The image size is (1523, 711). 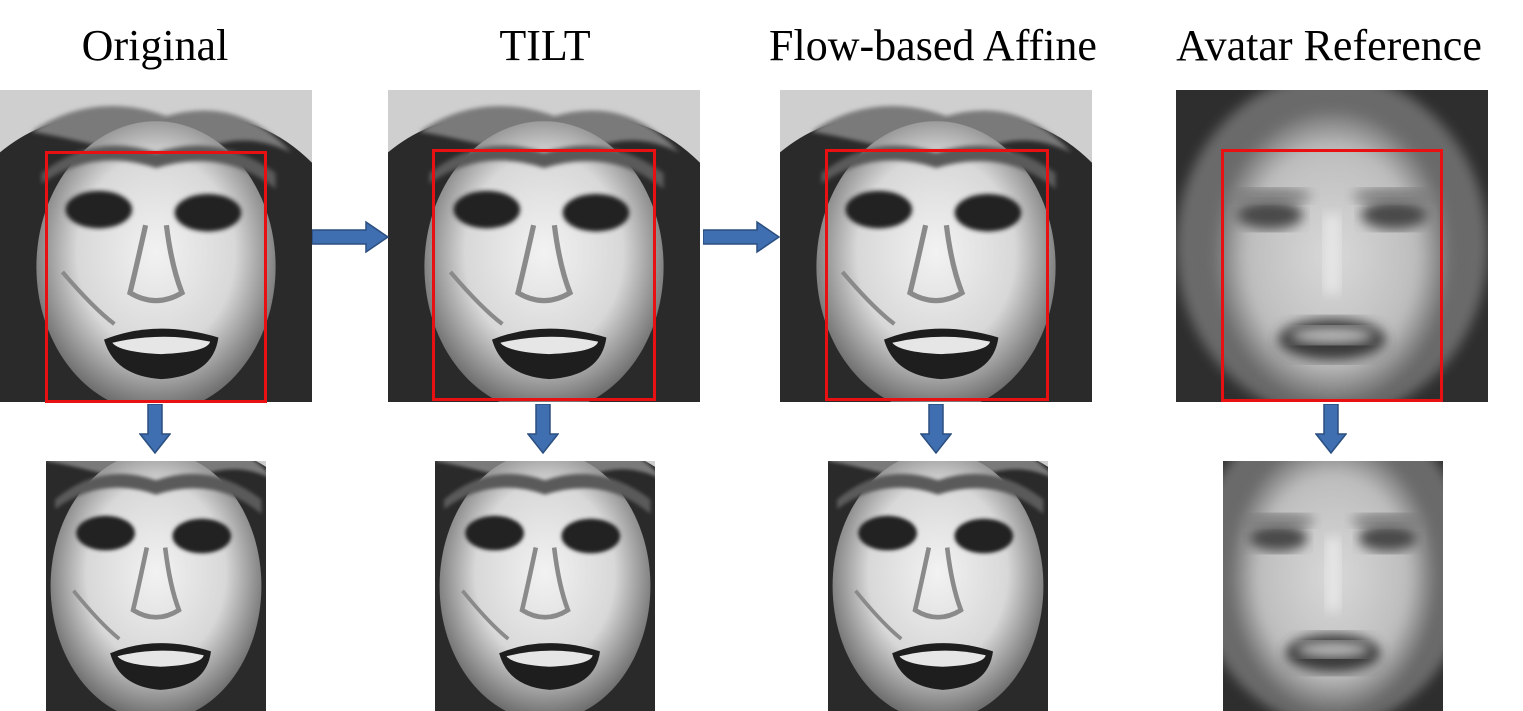 I want to click on tilt-cropped-face, so click(x=545, y=586).